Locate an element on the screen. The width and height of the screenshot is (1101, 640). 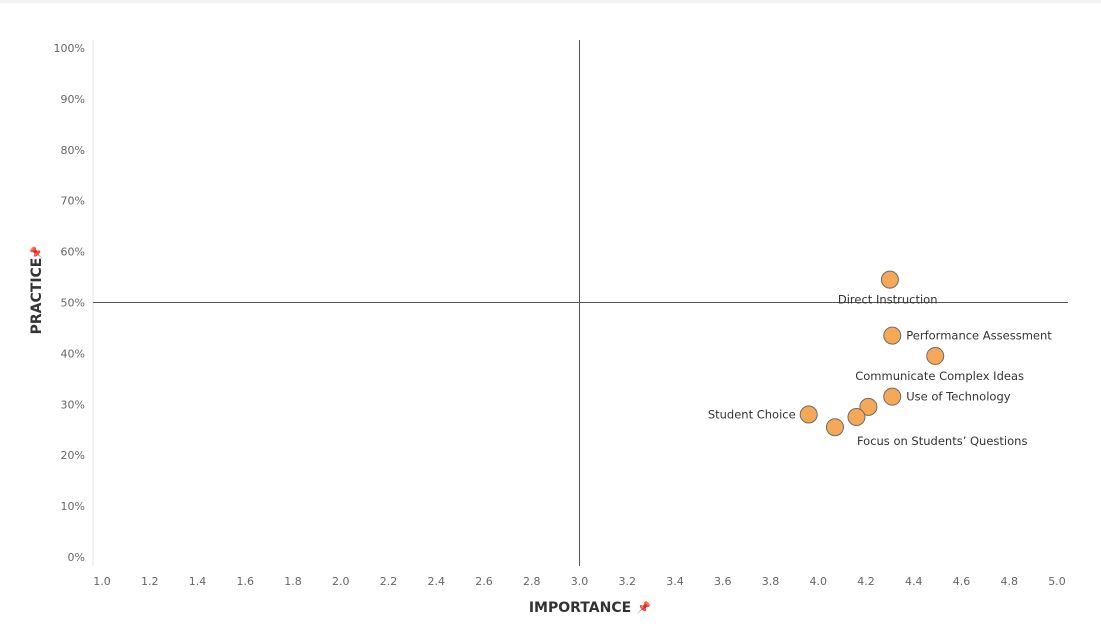
x-tick-label: 3.2 is located at coordinates (628, 581).